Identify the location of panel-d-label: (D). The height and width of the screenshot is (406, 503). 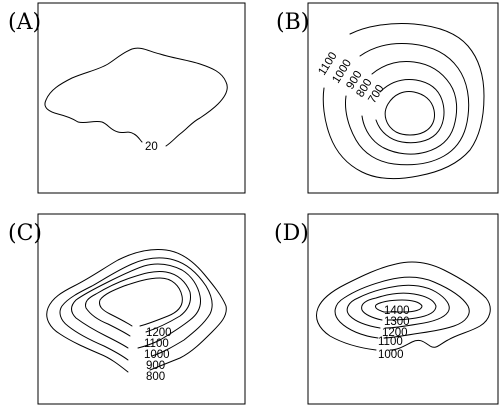
(291, 233).